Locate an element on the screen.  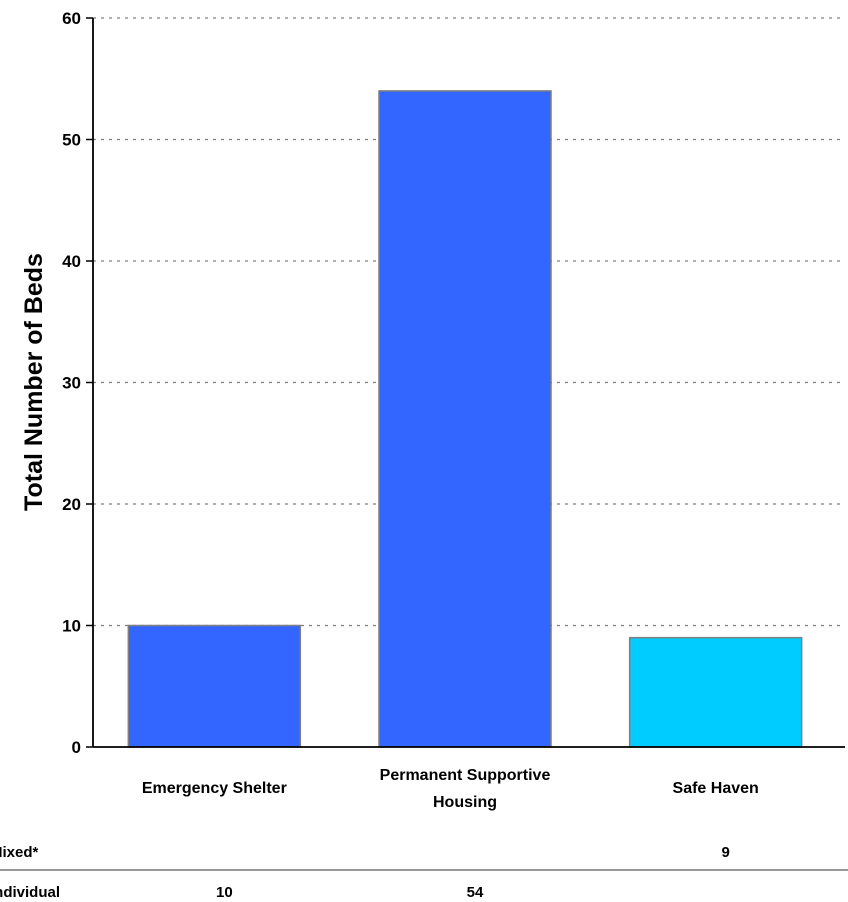
table-row-label: Individual is located at coordinates (30, 892).